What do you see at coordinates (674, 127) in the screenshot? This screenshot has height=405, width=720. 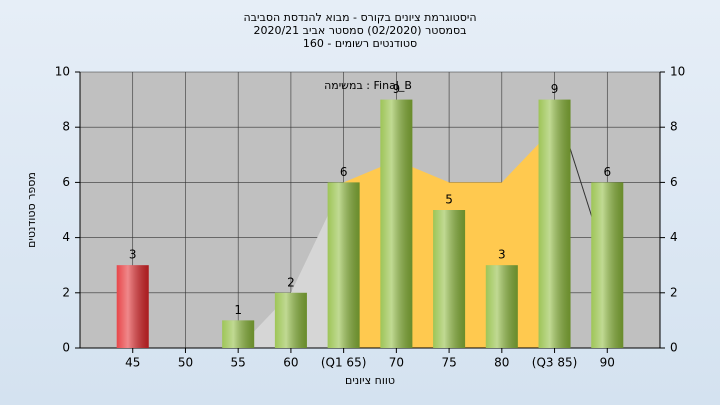 I see `y2-tick-label: 8` at bounding box center [674, 127].